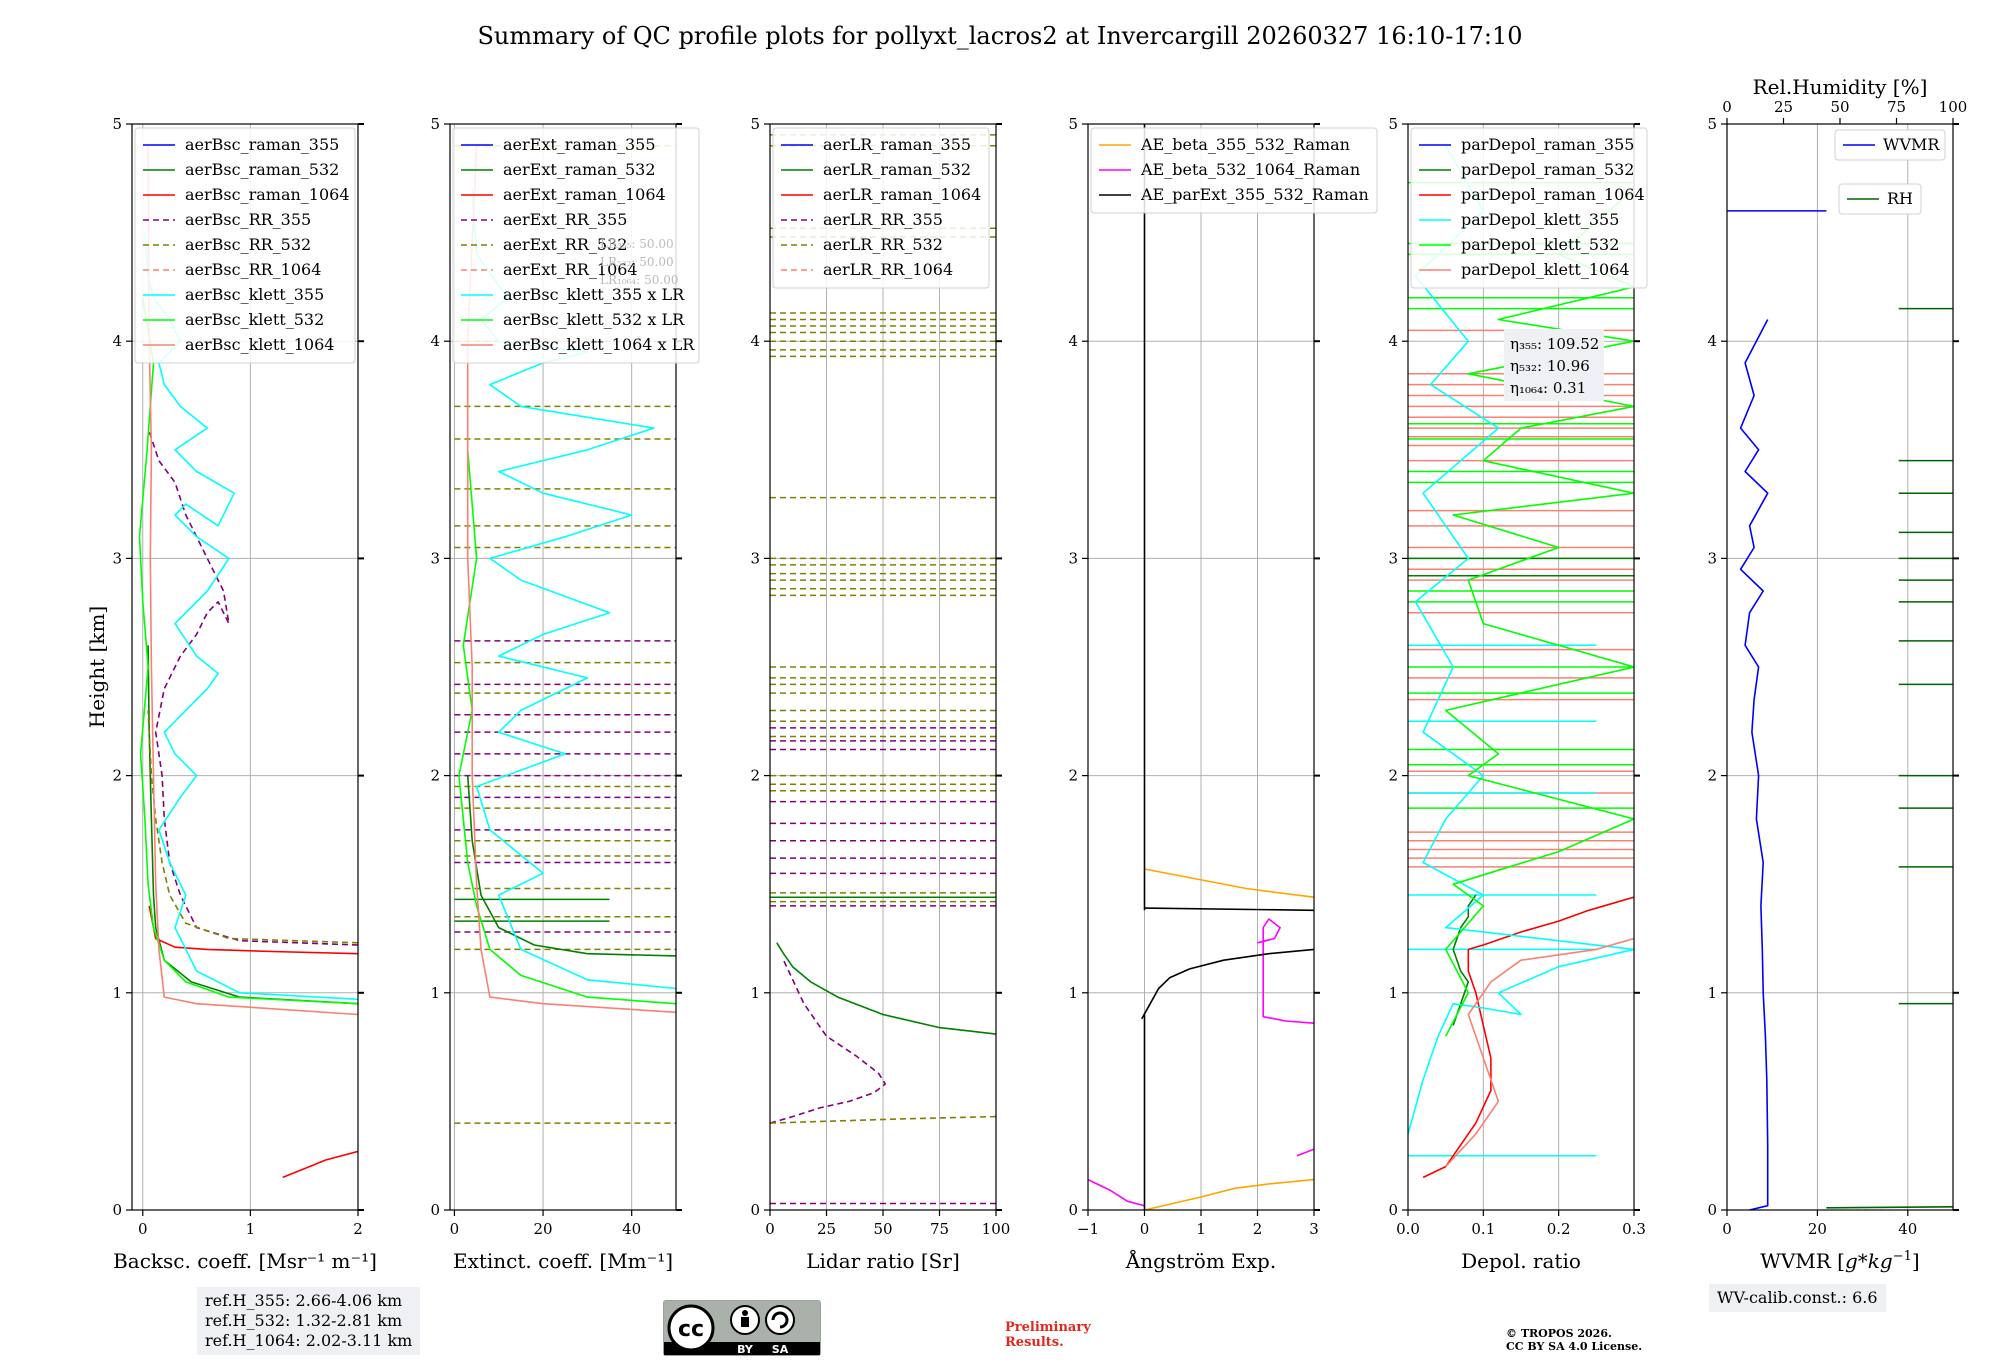 The width and height of the screenshot is (2000, 1360). What do you see at coordinates (259, 344) in the screenshot?
I see `legend-label: aerBsc_klett_1064` at bounding box center [259, 344].